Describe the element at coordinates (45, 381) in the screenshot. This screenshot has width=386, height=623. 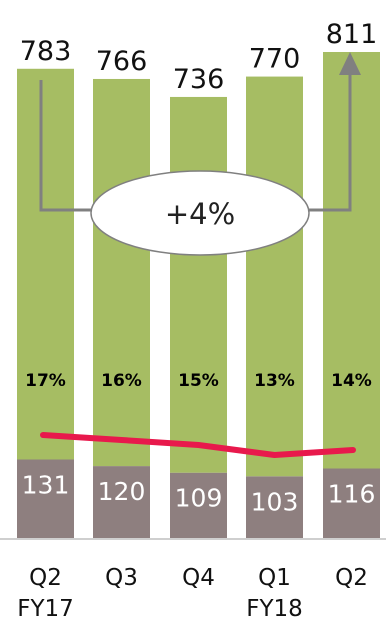
I see `percentage-label: 17%` at that location.